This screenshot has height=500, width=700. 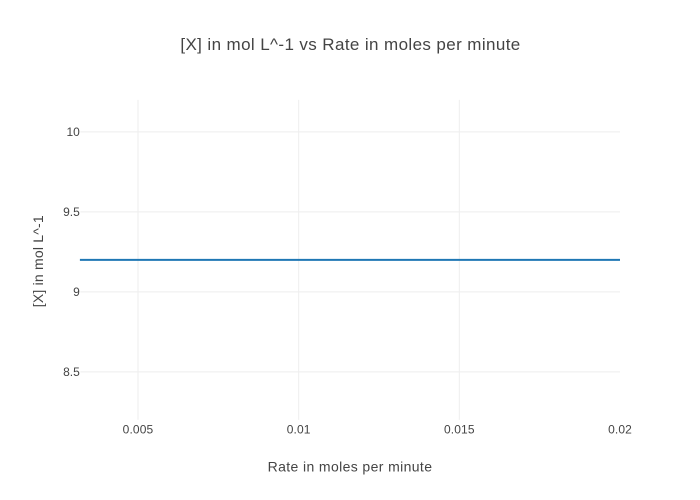 What do you see at coordinates (38, 261) in the screenshot?
I see `svg-text: [X] in mol L^-1` at bounding box center [38, 261].